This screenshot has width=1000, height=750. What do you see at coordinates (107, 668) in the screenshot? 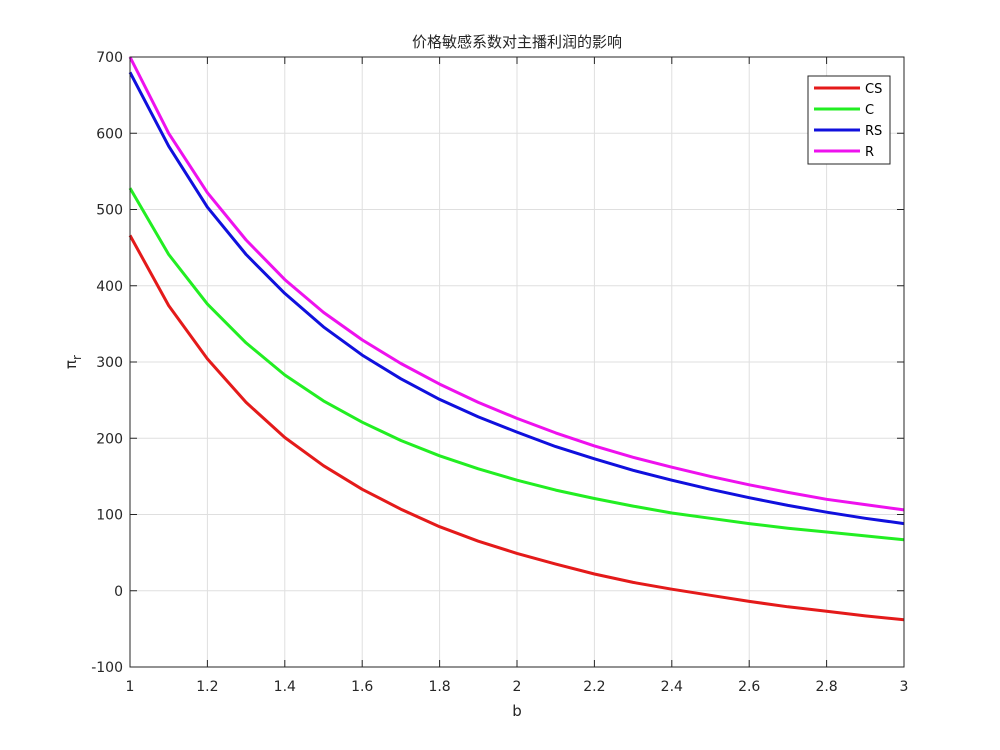
I see `y-tick-label: -100` at bounding box center [107, 668].